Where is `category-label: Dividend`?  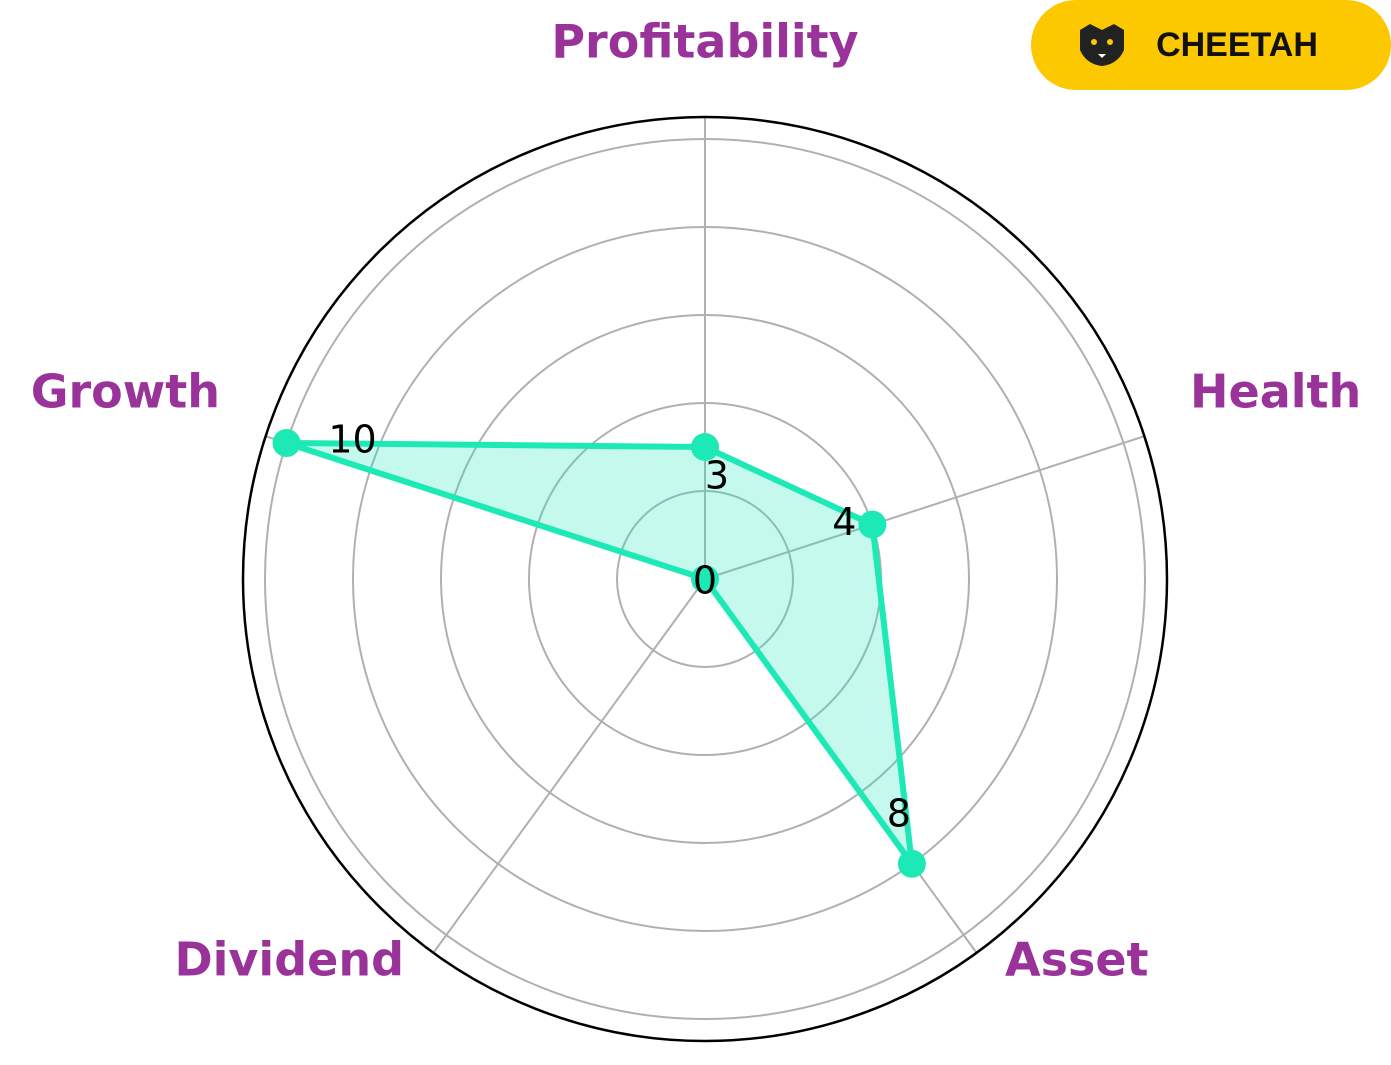
category-label: Dividend is located at coordinates (289, 960).